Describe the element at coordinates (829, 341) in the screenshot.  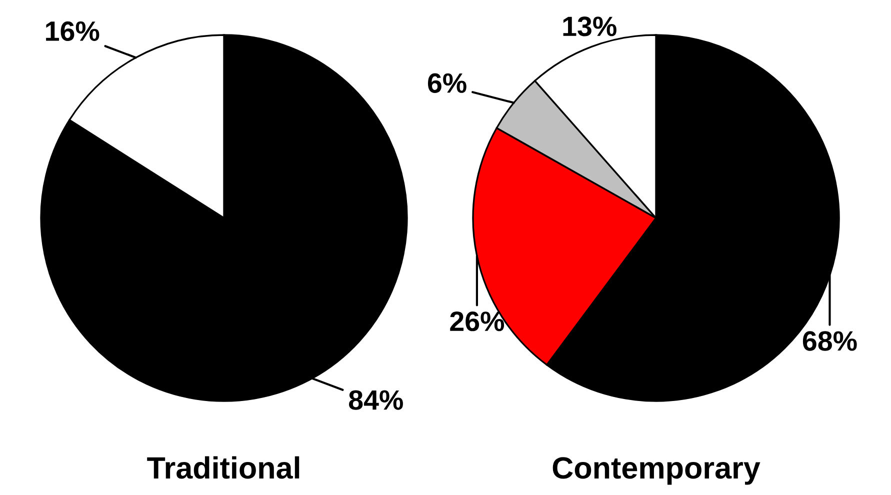
I see `data-label: 68%` at that location.